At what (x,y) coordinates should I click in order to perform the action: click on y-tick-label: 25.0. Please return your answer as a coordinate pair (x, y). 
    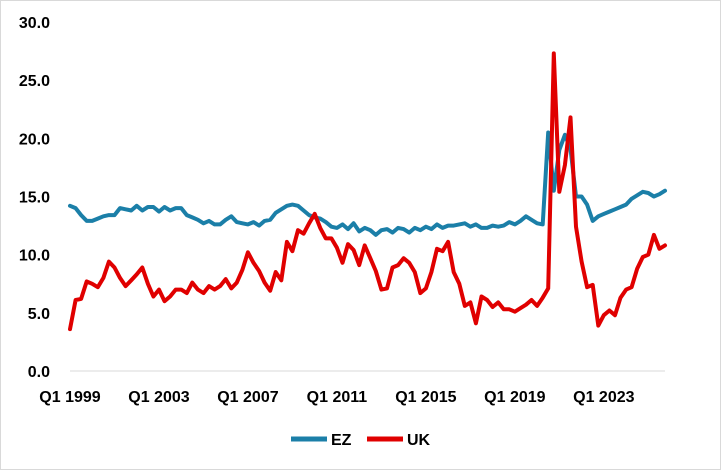
    Looking at the image, I should click on (34, 81).